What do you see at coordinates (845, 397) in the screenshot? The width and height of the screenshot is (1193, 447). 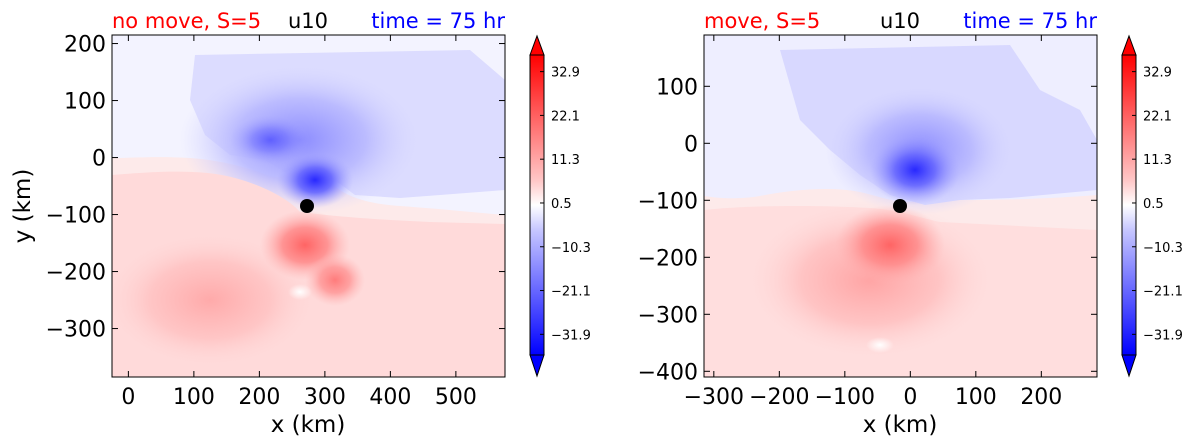 I see `x-tick-label: −100` at bounding box center [845, 397].